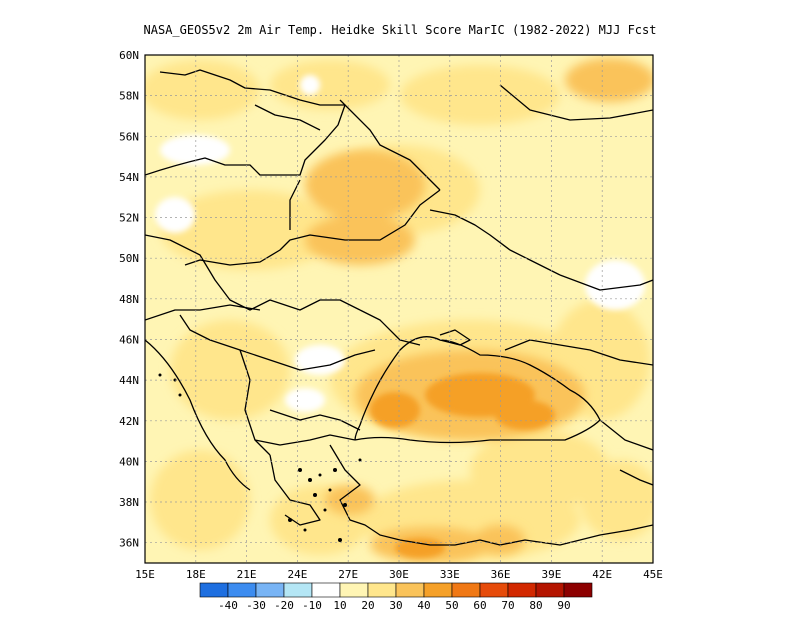  I want to click on lat-tick-label: 56N, so click(129, 136).